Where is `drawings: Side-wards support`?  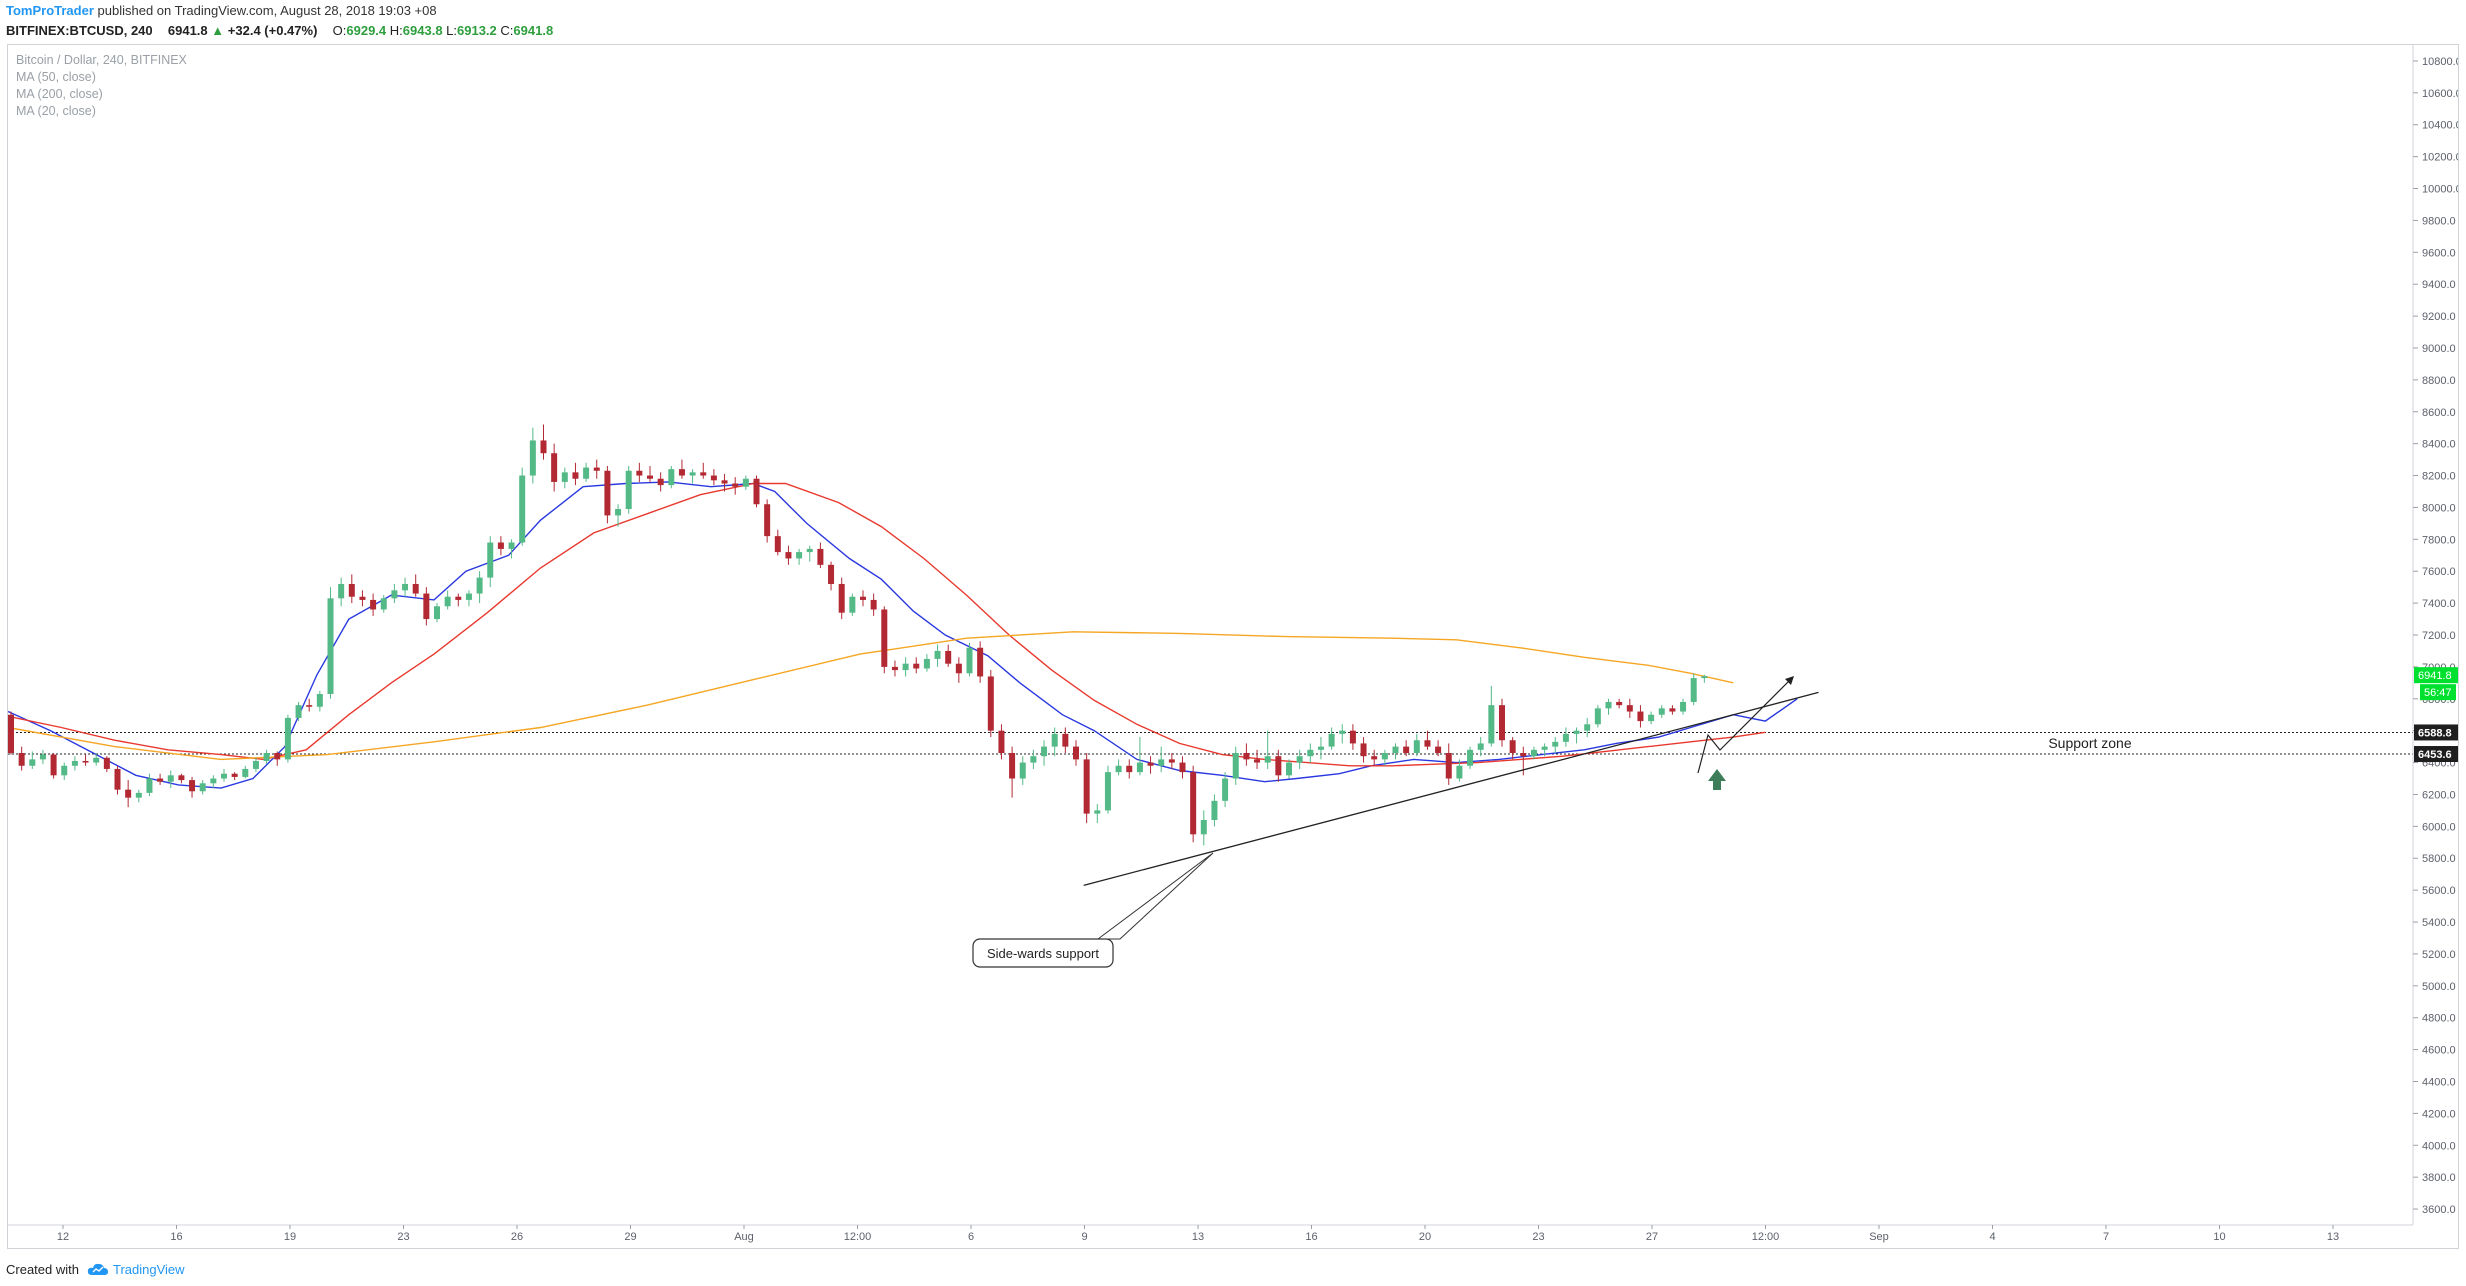
drawings: Side-wards support is located at coordinates (1395, 822).